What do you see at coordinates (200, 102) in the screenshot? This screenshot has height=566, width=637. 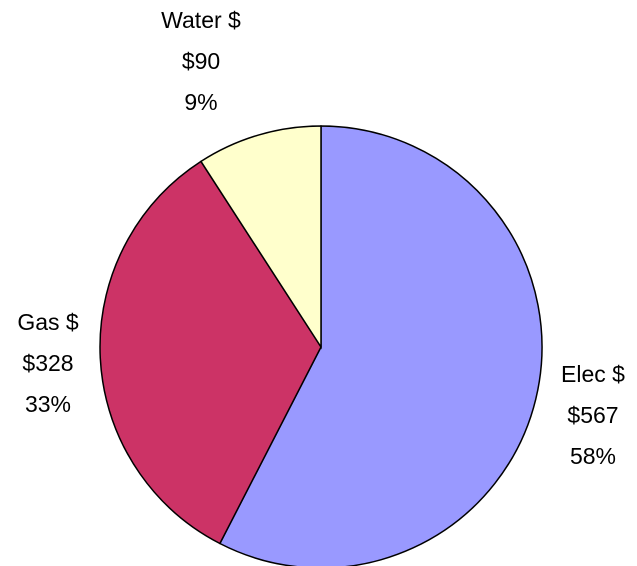 I see `slice-percent-label: 9%` at bounding box center [200, 102].